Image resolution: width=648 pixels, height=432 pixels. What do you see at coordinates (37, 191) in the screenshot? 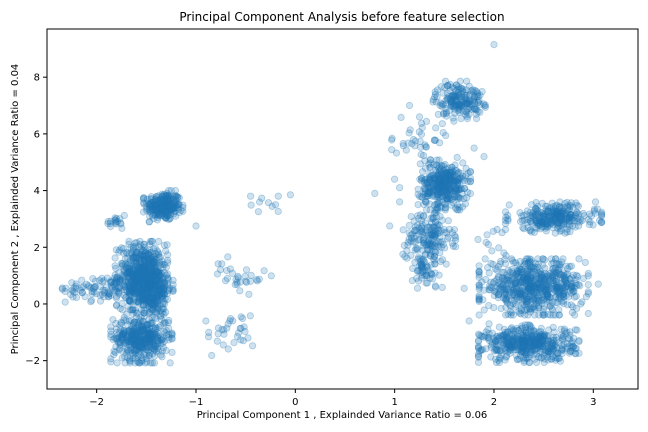
I see `y-tick-label: 4` at bounding box center [37, 191].